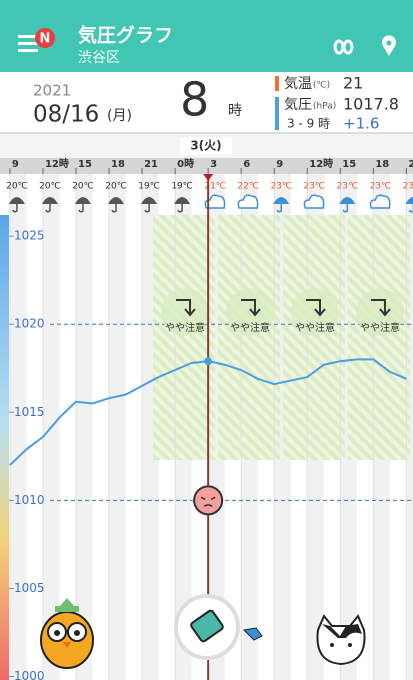 The width and height of the screenshot is (413, 680). Describe the element at coordinates (361, 124) in the screenshot. I see `pressure-change: +1.6` at that location.